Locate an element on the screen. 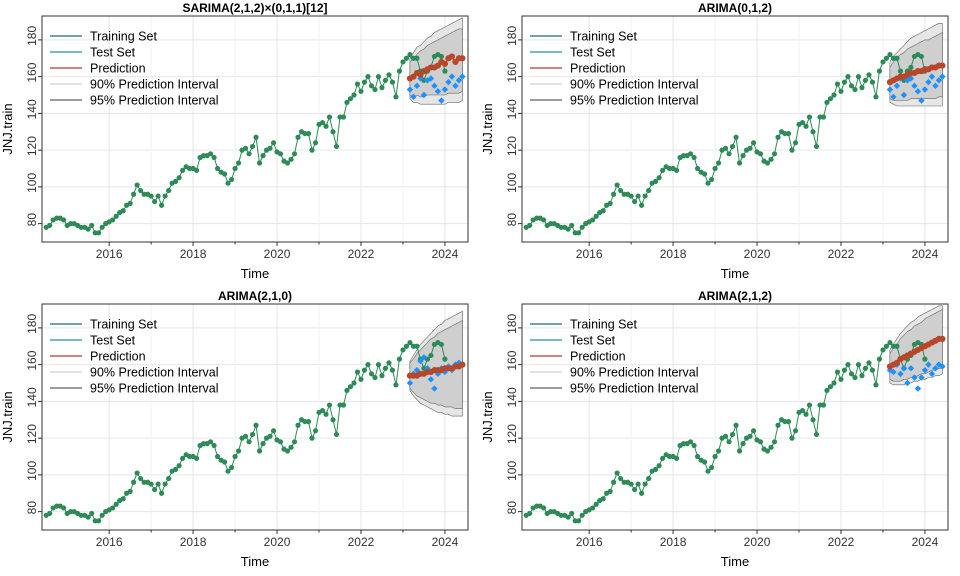 This screenshot has height=576, width=960. y-tick-label: 140 is located at coordinates (512, 109).